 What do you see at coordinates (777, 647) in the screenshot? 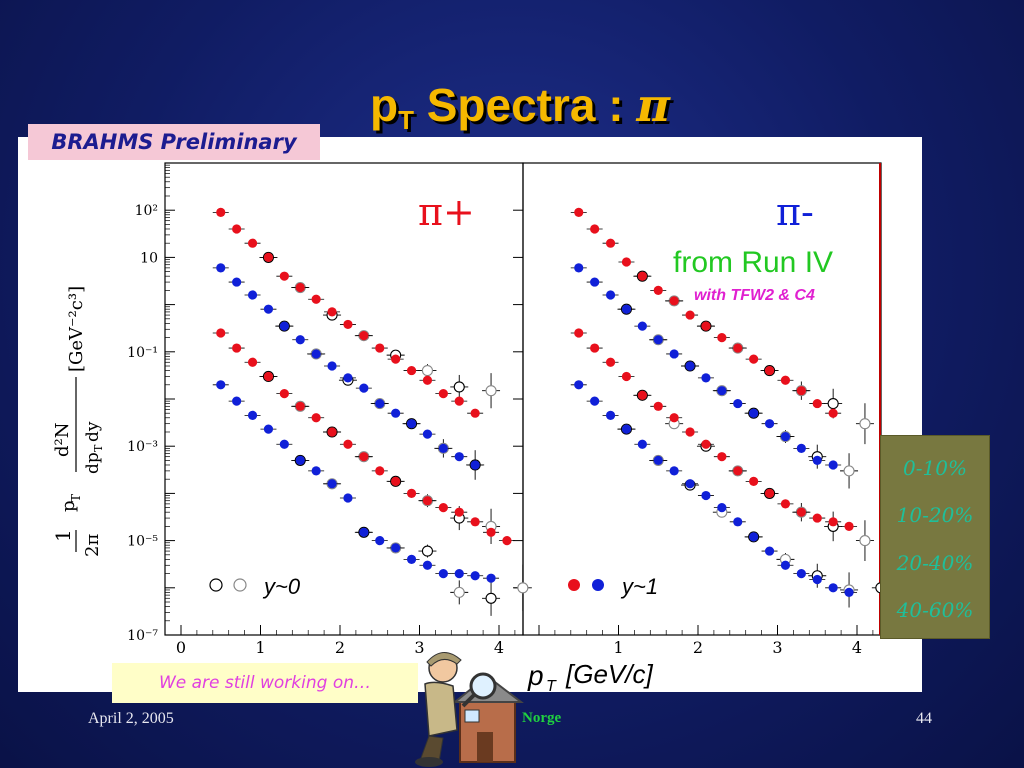
I see `x-tick-label: 3` at bounding box center [777, 647].